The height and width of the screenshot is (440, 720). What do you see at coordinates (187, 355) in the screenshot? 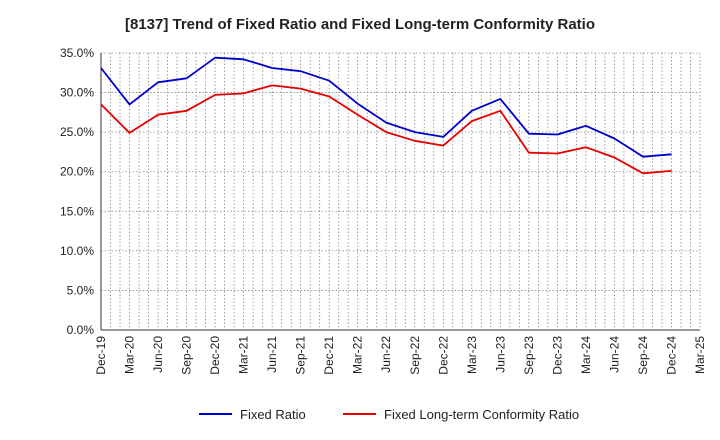
I see `x-tick-label: Sep-20` at bounding box center [187, 355].